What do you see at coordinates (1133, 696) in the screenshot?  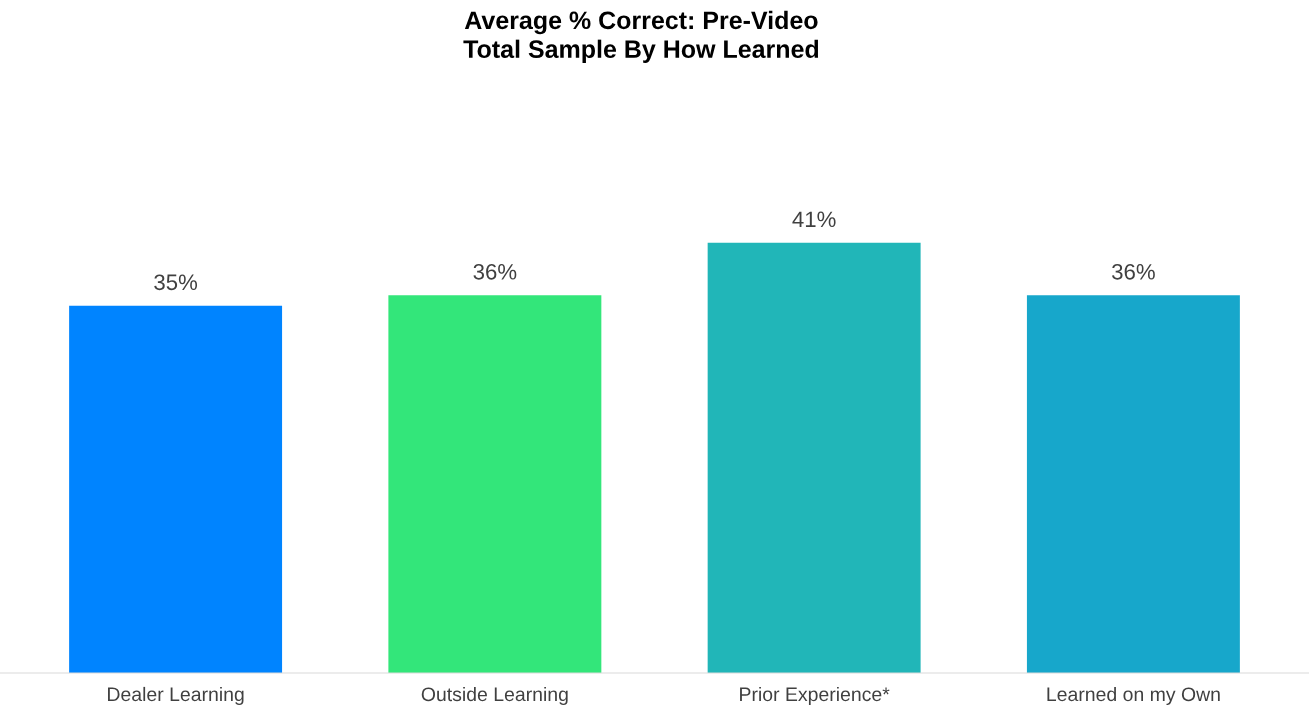 I see `x-tick-label: Learned on my Own` at bounding box center [1133, 696].